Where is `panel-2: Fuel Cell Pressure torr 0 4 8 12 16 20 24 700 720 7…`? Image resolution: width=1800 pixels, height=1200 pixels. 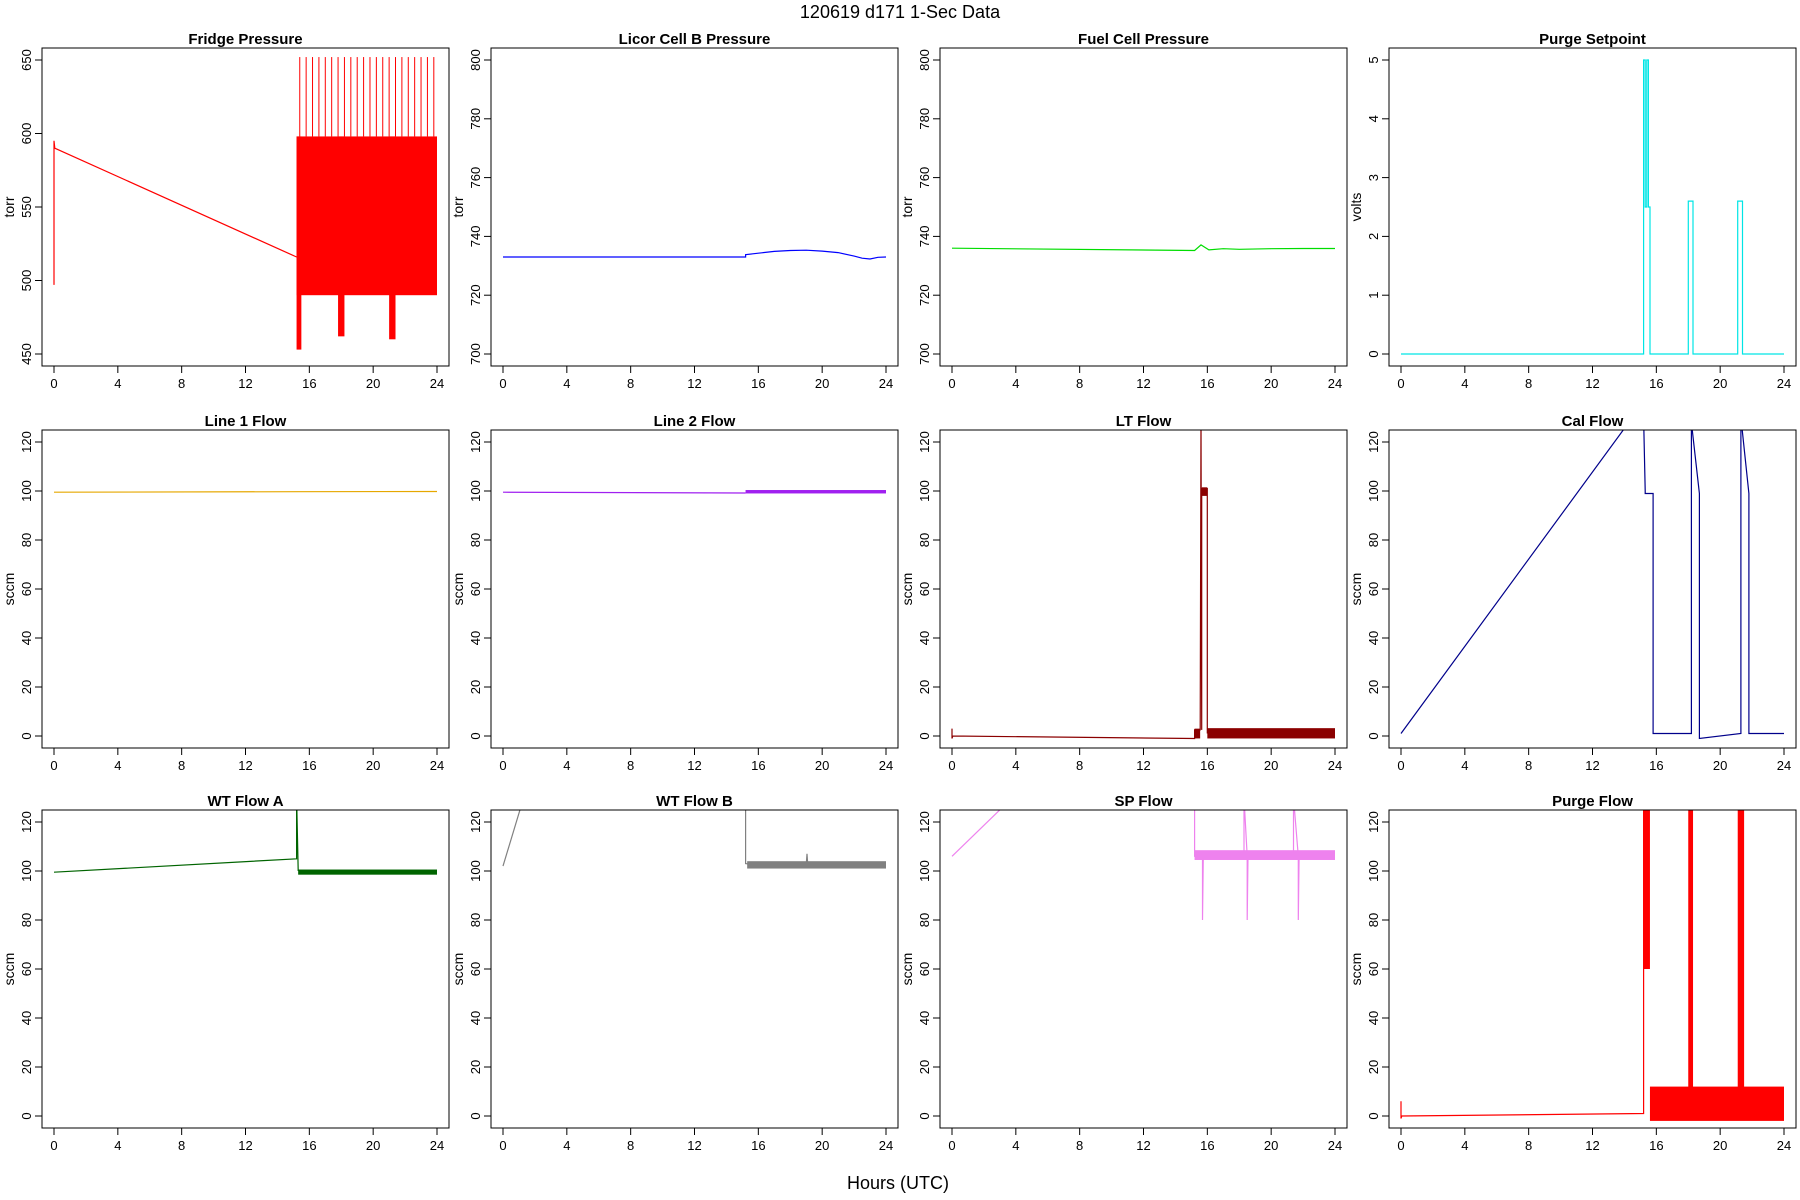
panel-2: Fuel Cell Pressure torr 0 4 8 12 16 20 24 700 720 7… is located at coordinates (1123, 211).